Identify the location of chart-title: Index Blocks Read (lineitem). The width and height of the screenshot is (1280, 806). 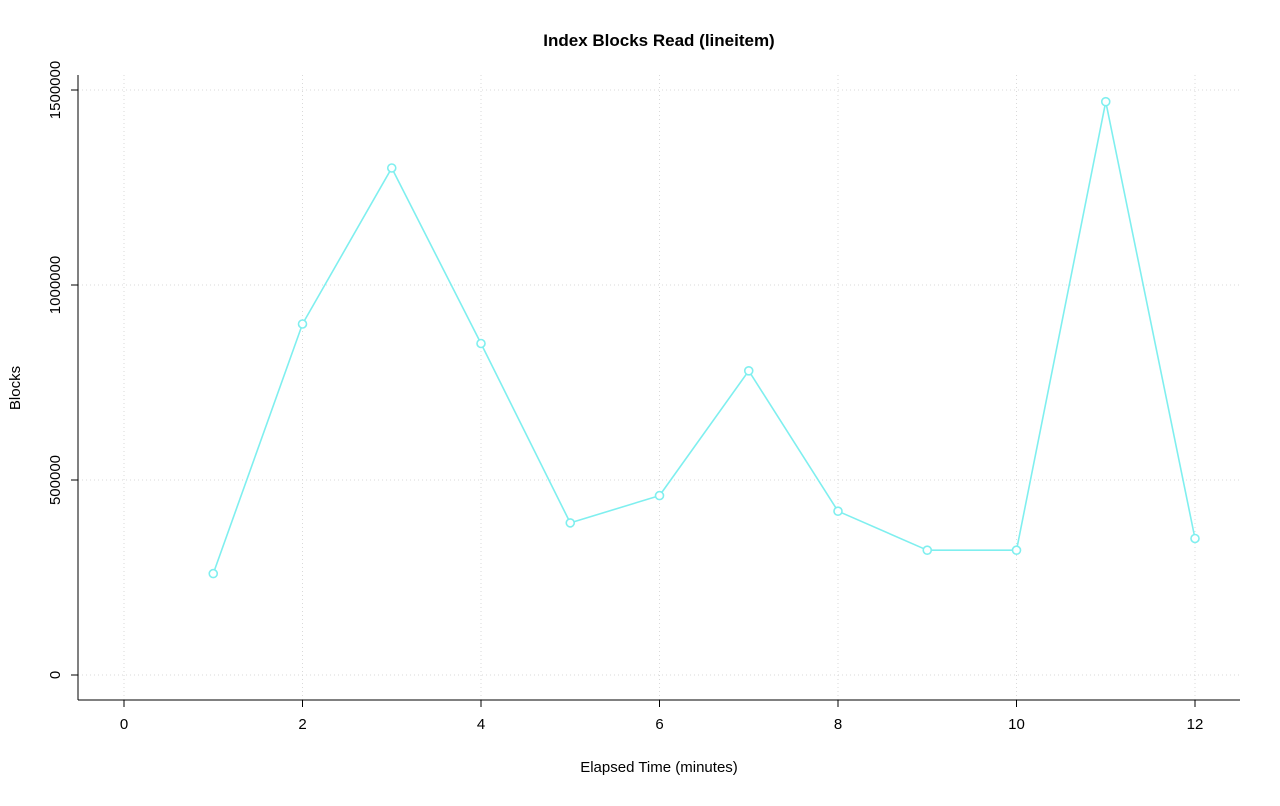
(658, 40).